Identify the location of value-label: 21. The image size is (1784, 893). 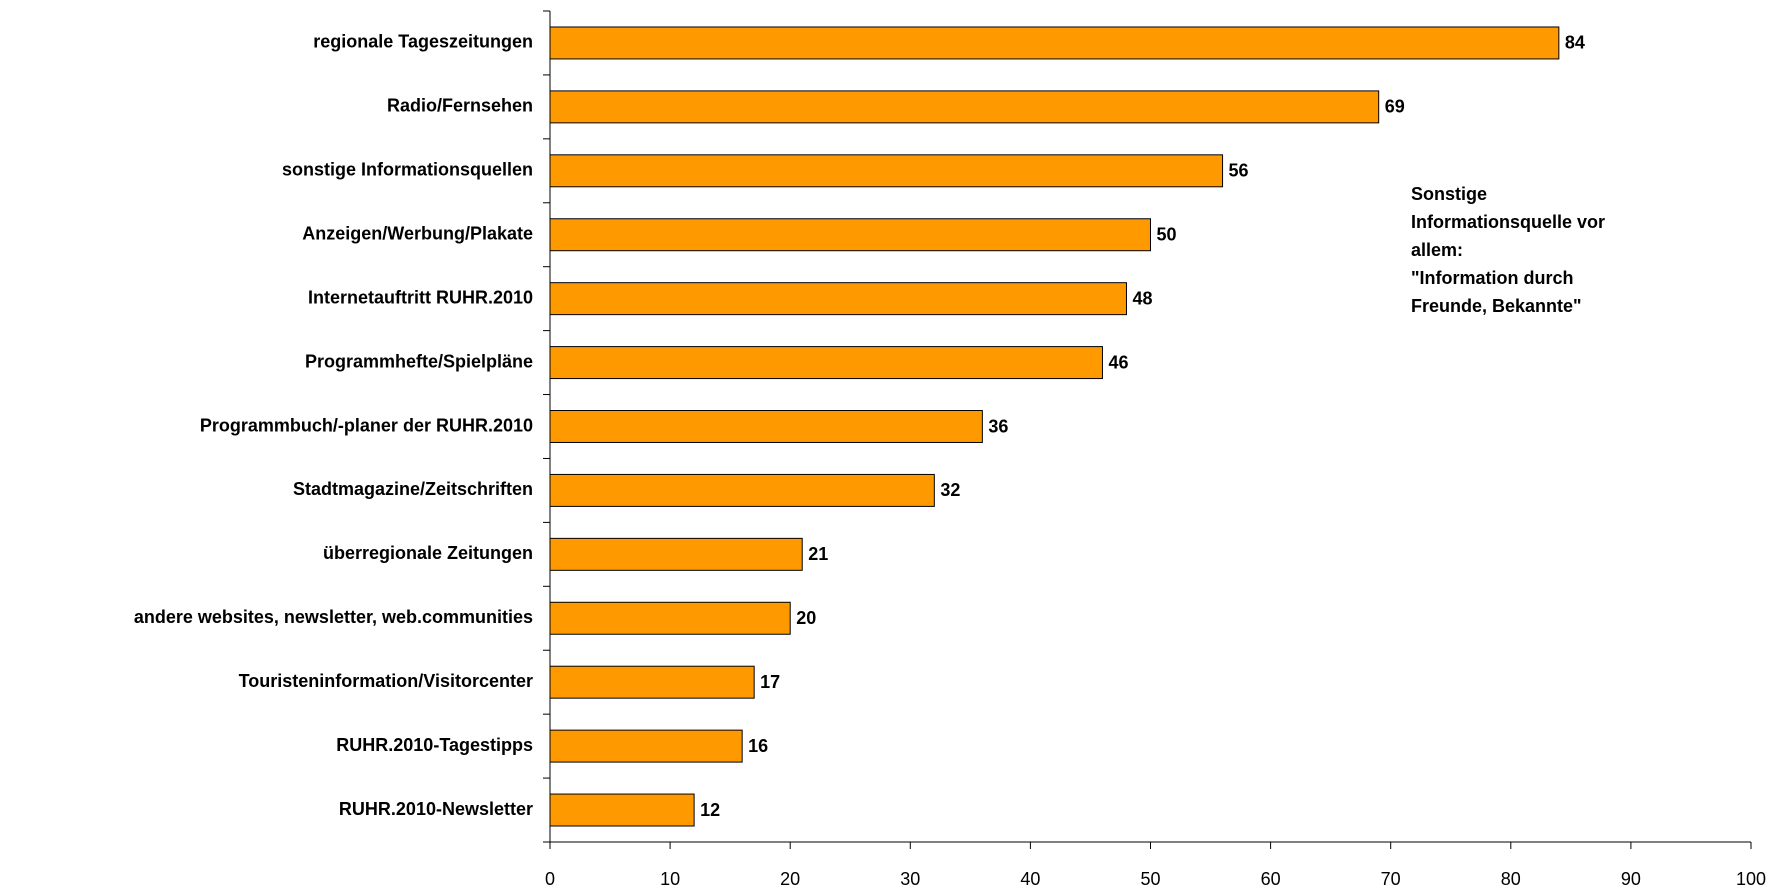
(818, 554).